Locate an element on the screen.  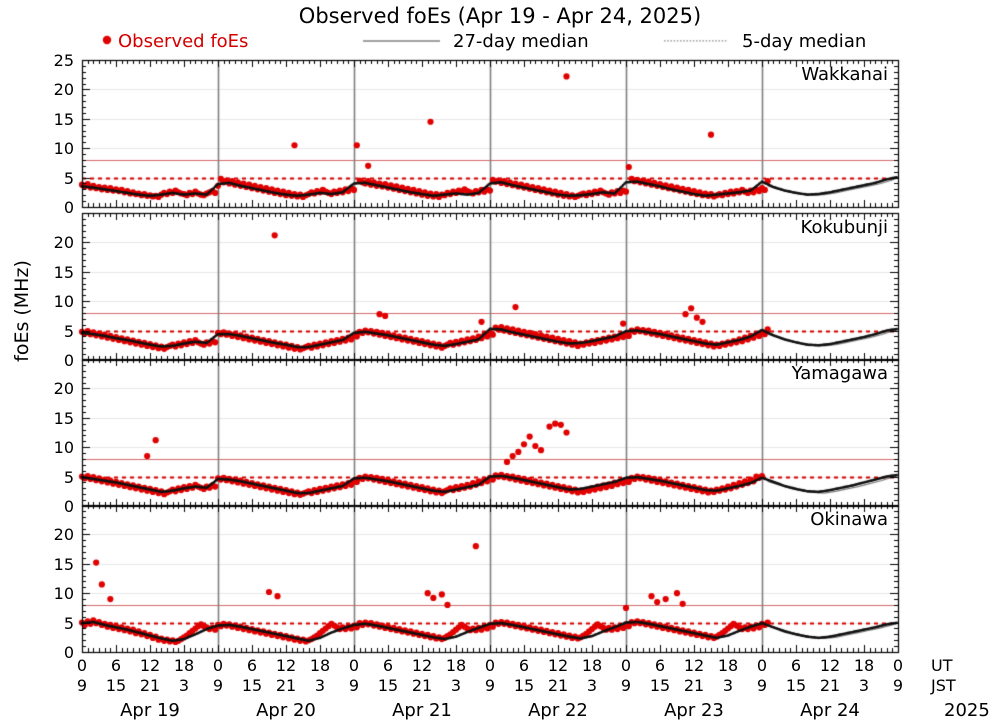
legend-5-day-median-label: 5-day median is located at coordinates (804, 41).